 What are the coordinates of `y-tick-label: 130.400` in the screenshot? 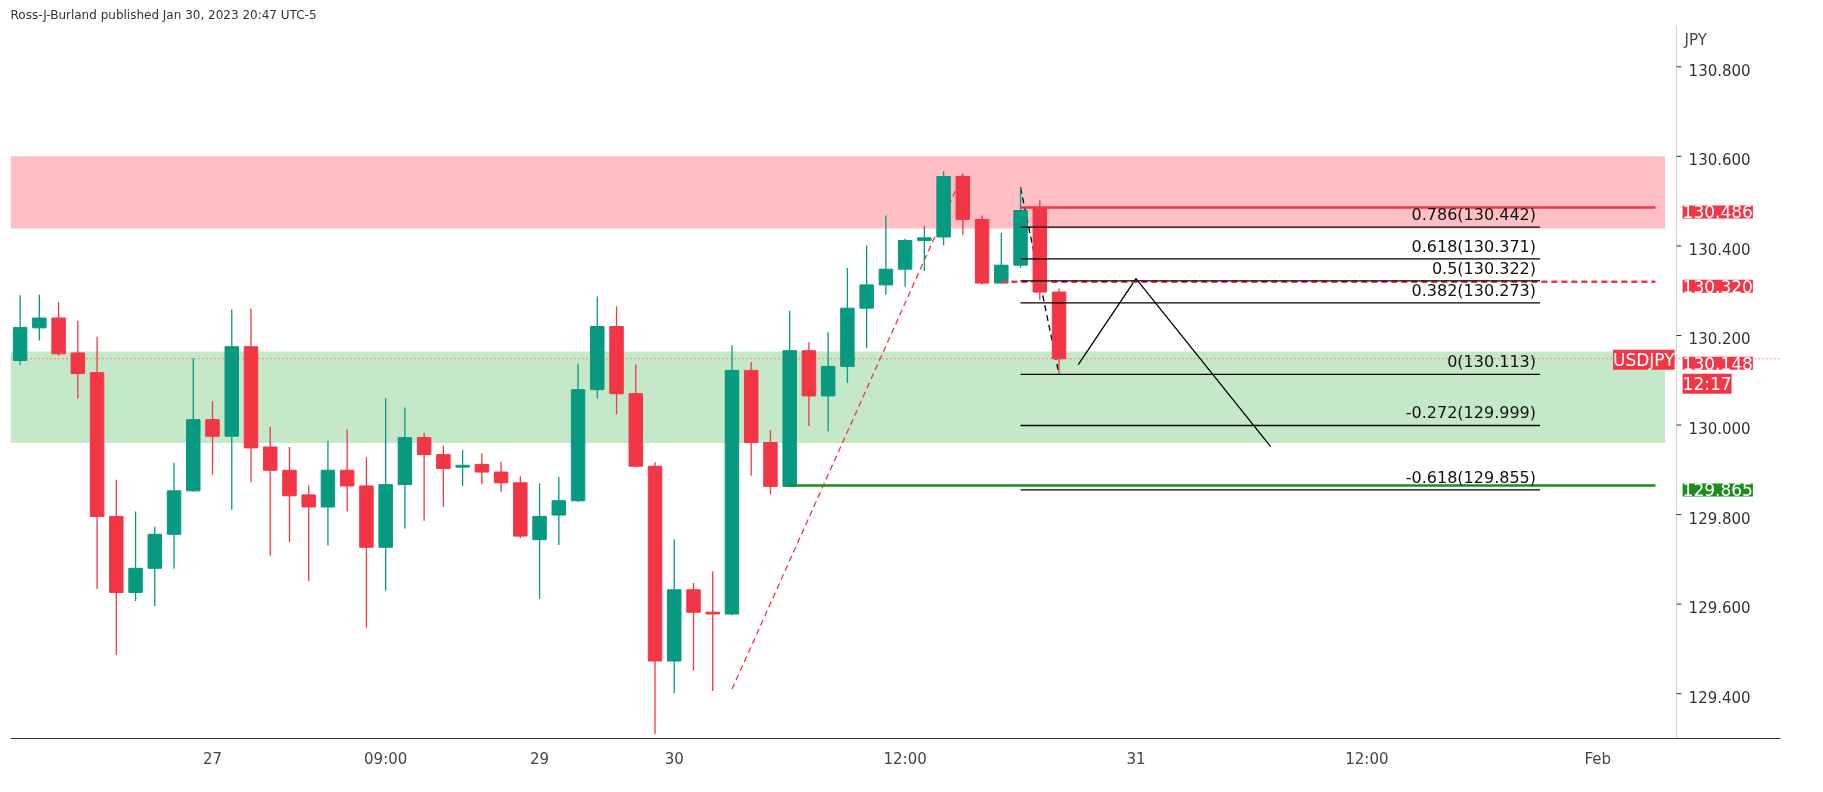 It's located at (1719, 249).